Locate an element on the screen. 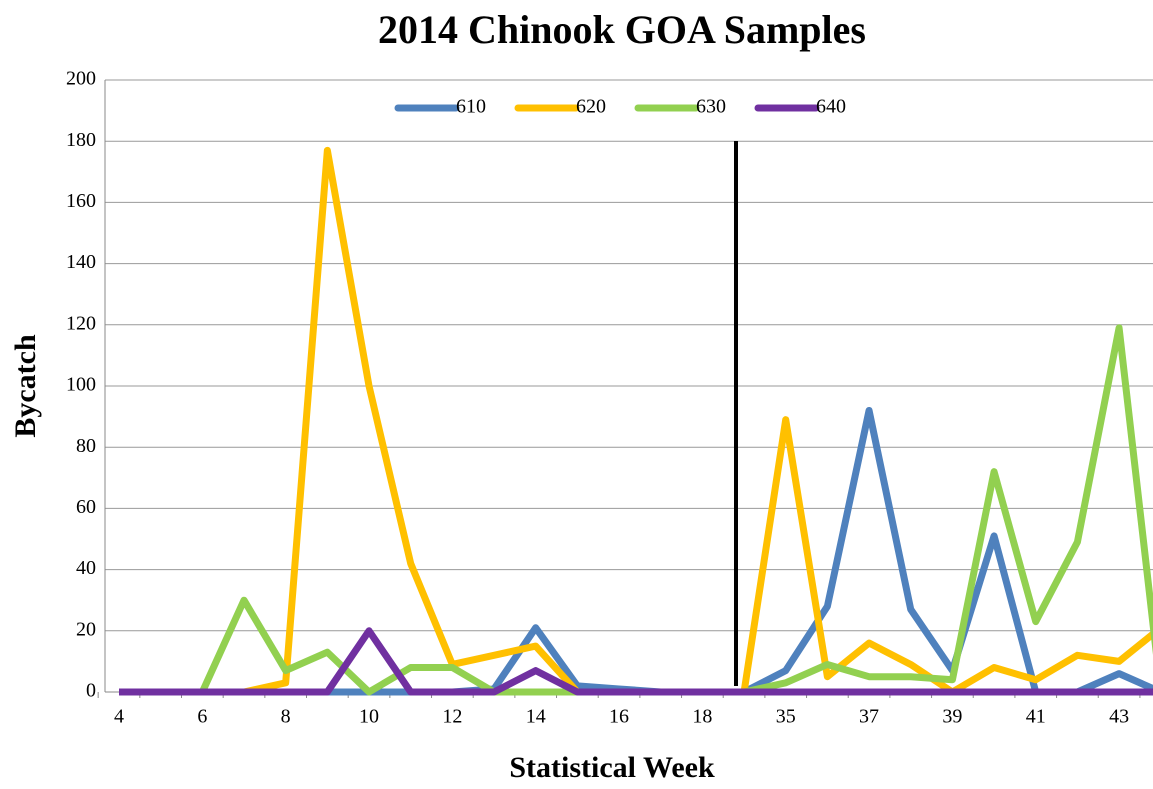 The width and height of the screenshot is (1153, 789). x-tick-label: 4 is located at coordinates (119, 717).